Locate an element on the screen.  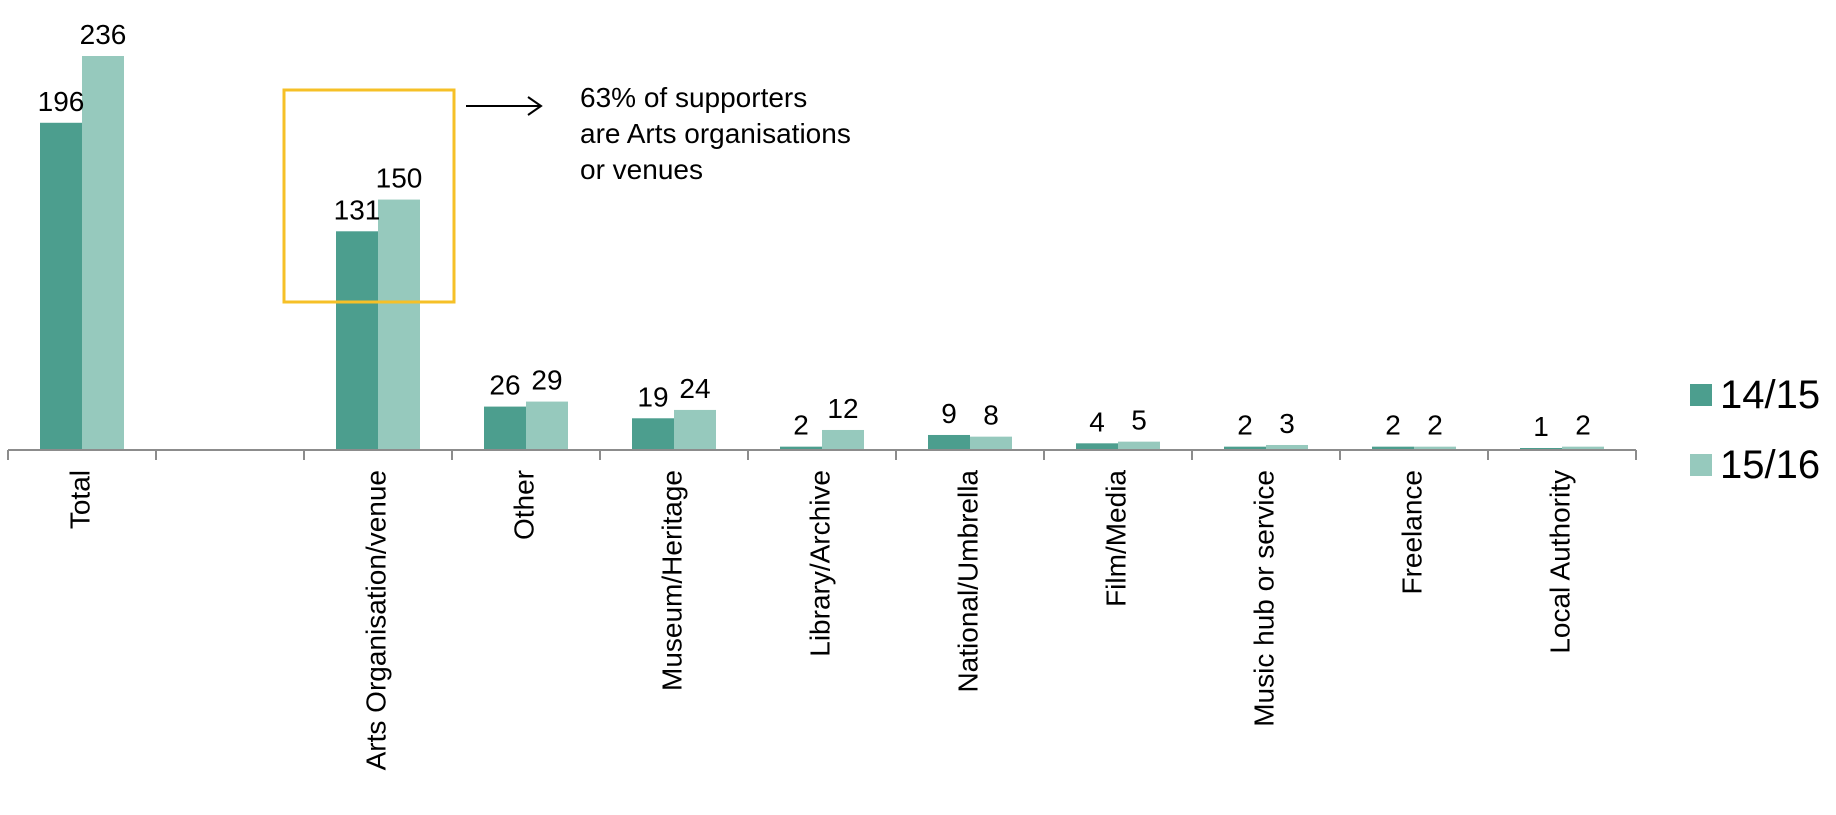
x-axis-ticks is located at coordinates (822, 455).